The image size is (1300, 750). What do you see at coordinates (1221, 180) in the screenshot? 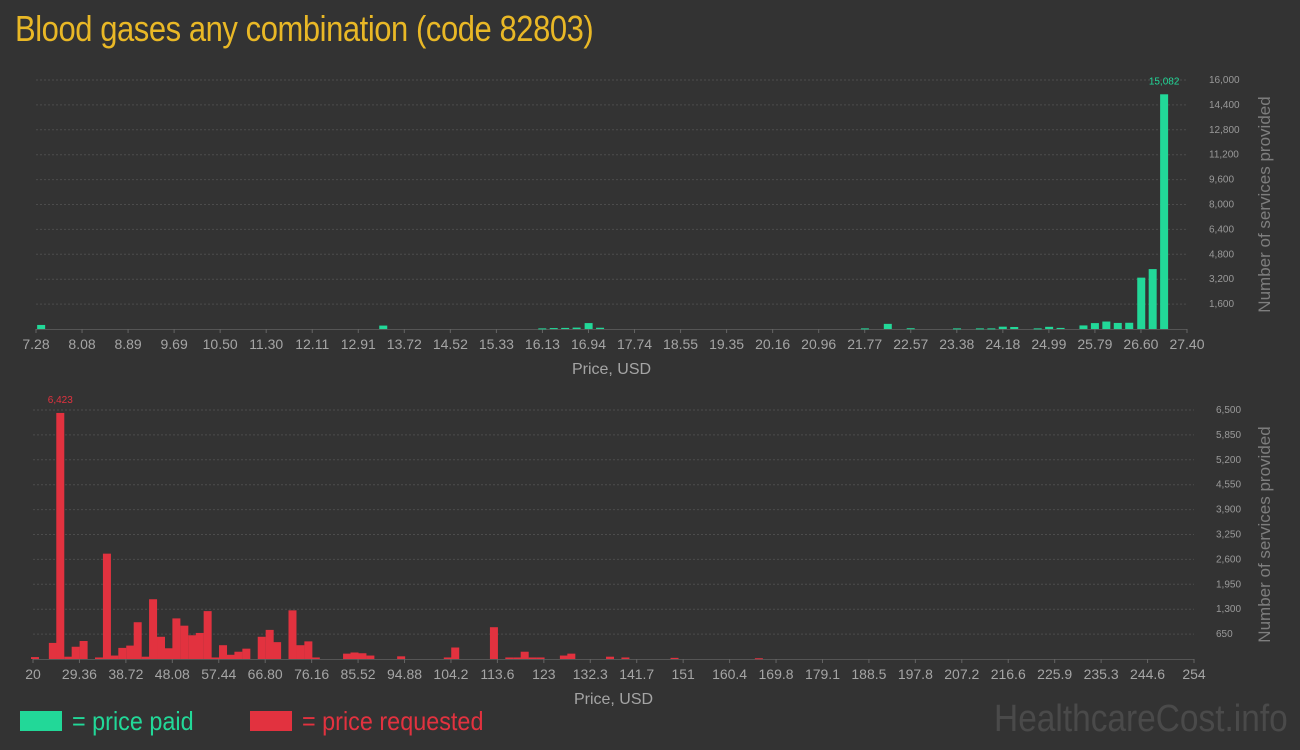
I see `y-tick-label: 9,600` at bounding box center [1221, 180].